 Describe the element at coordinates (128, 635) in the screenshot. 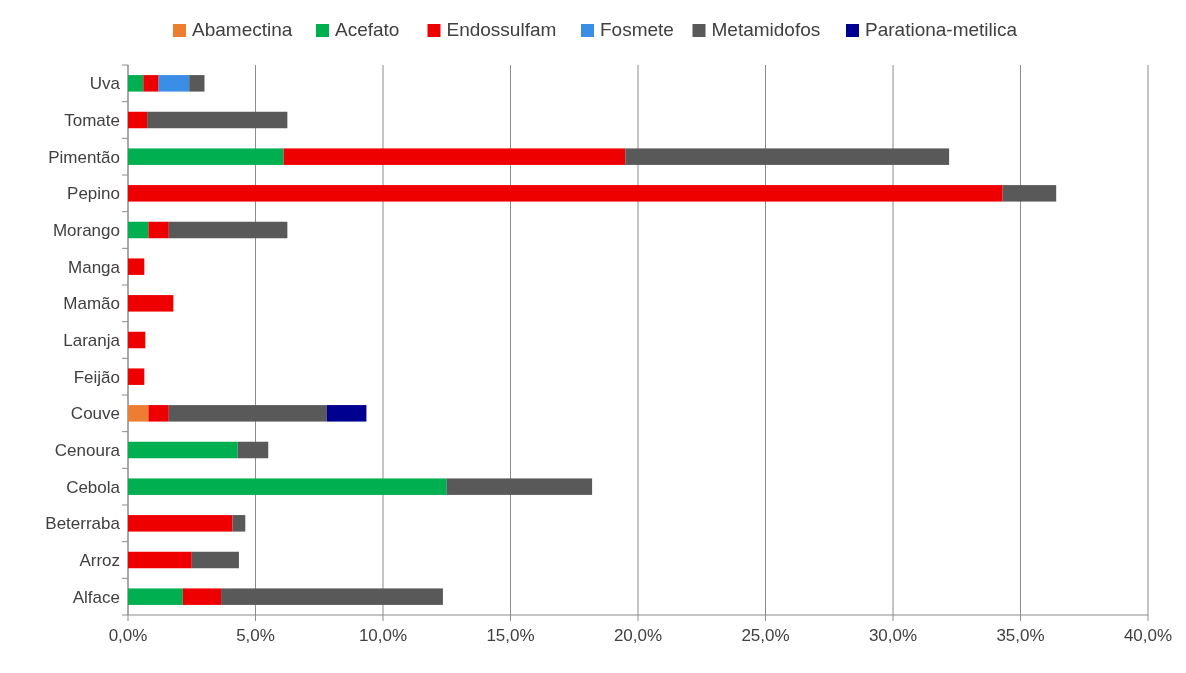

I see `x-tick-label: 0,0%` at that location.